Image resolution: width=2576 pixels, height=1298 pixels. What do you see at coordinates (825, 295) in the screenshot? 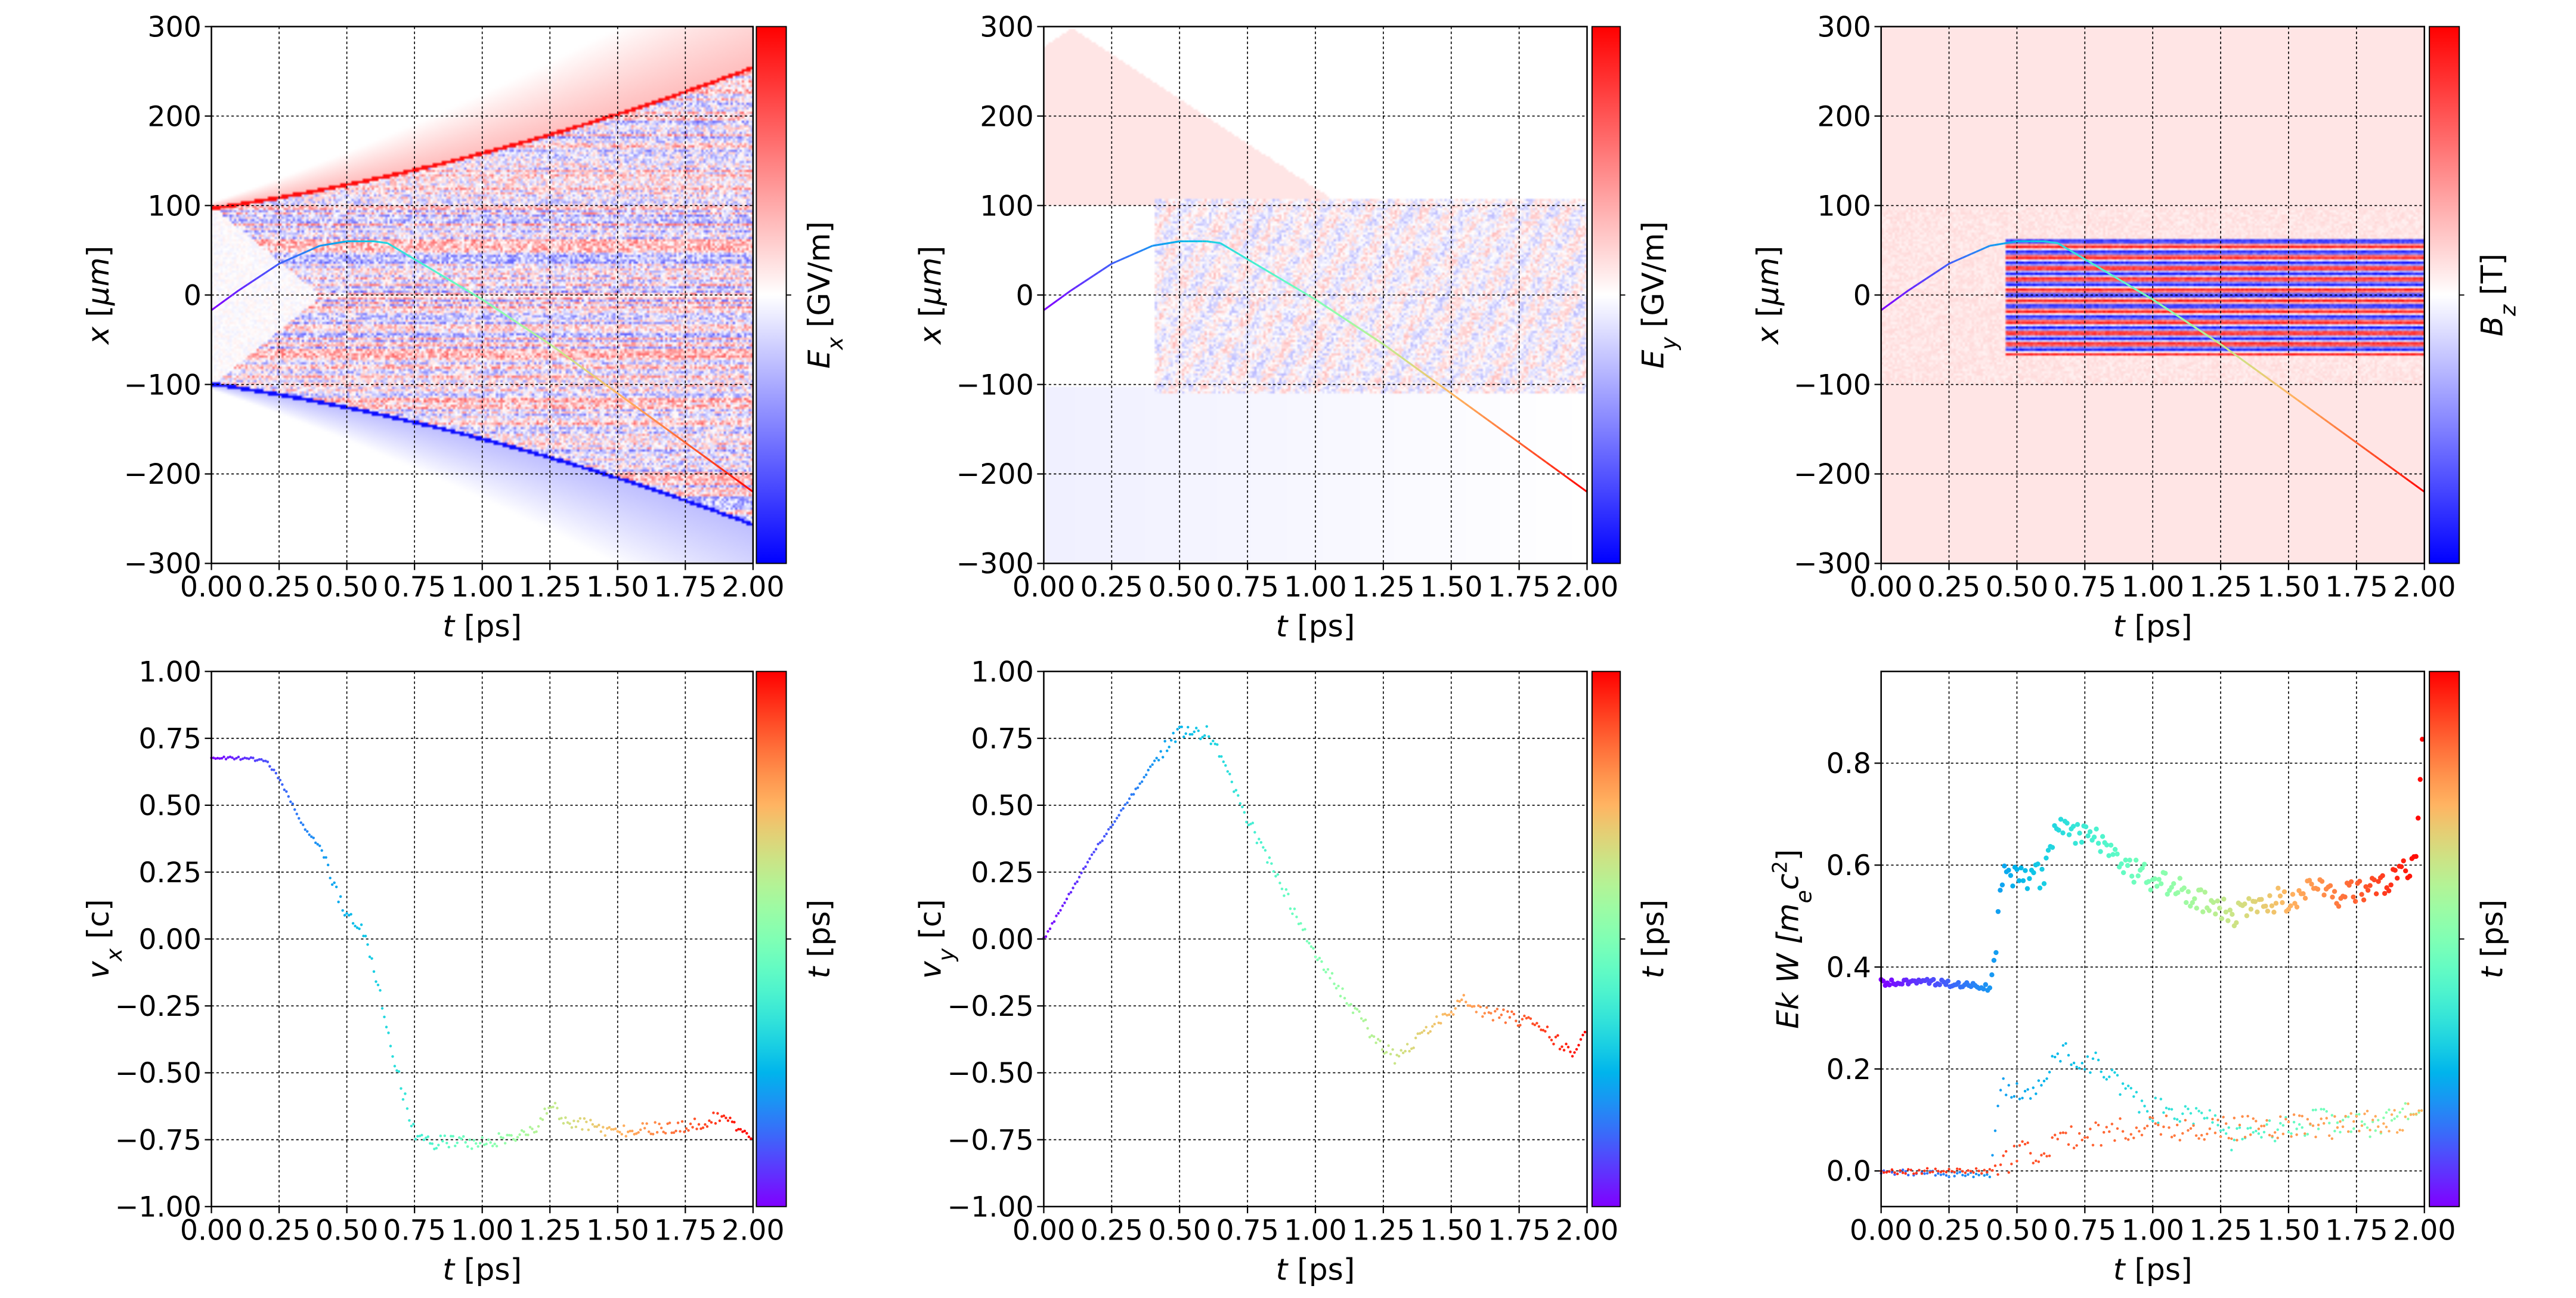
I see `colorbar-label: Ex [GV/m]` at bounding box center [825, 295].